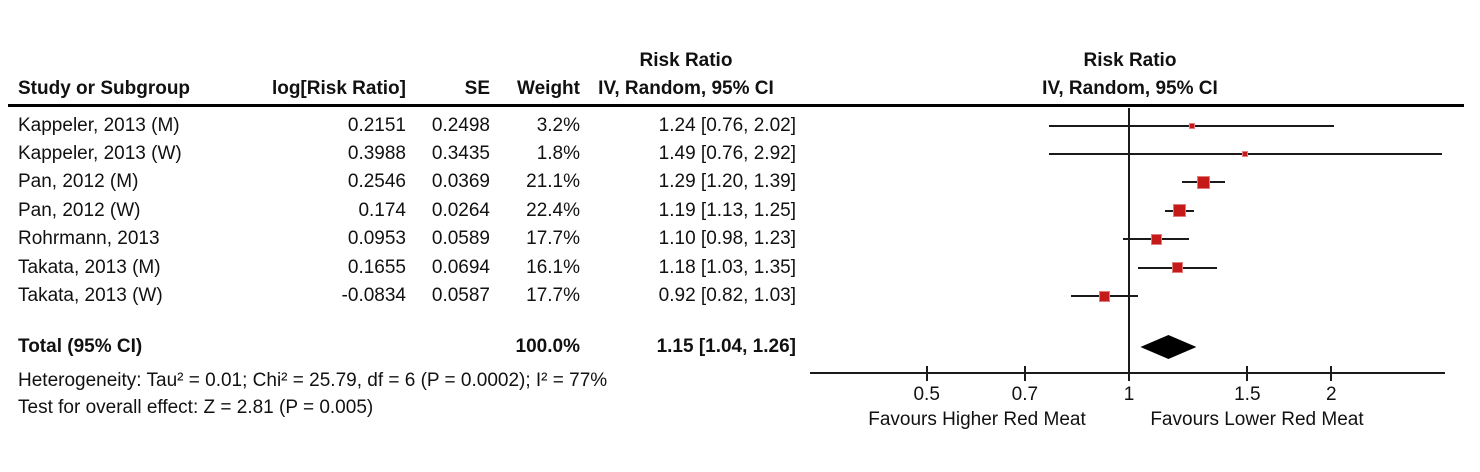 The width and height of the screenshot is (1480, 472). I want to click on study-label: Pan, 2012 (M), so click(78, 181).